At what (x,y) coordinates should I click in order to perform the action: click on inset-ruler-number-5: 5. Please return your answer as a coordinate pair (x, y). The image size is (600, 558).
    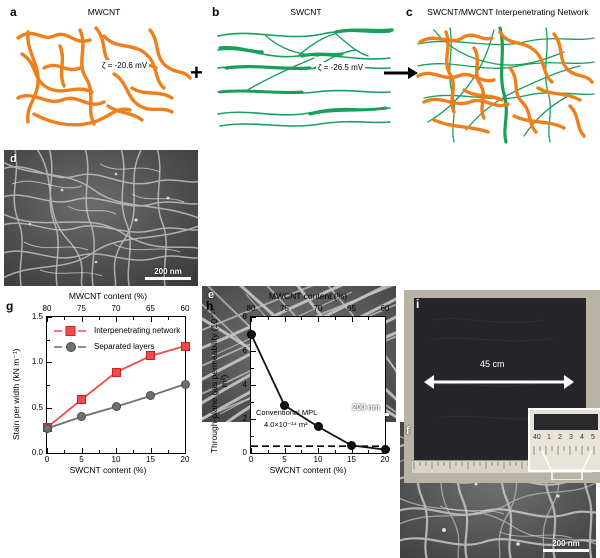
    Looking at the image, I should click on (593, 437).